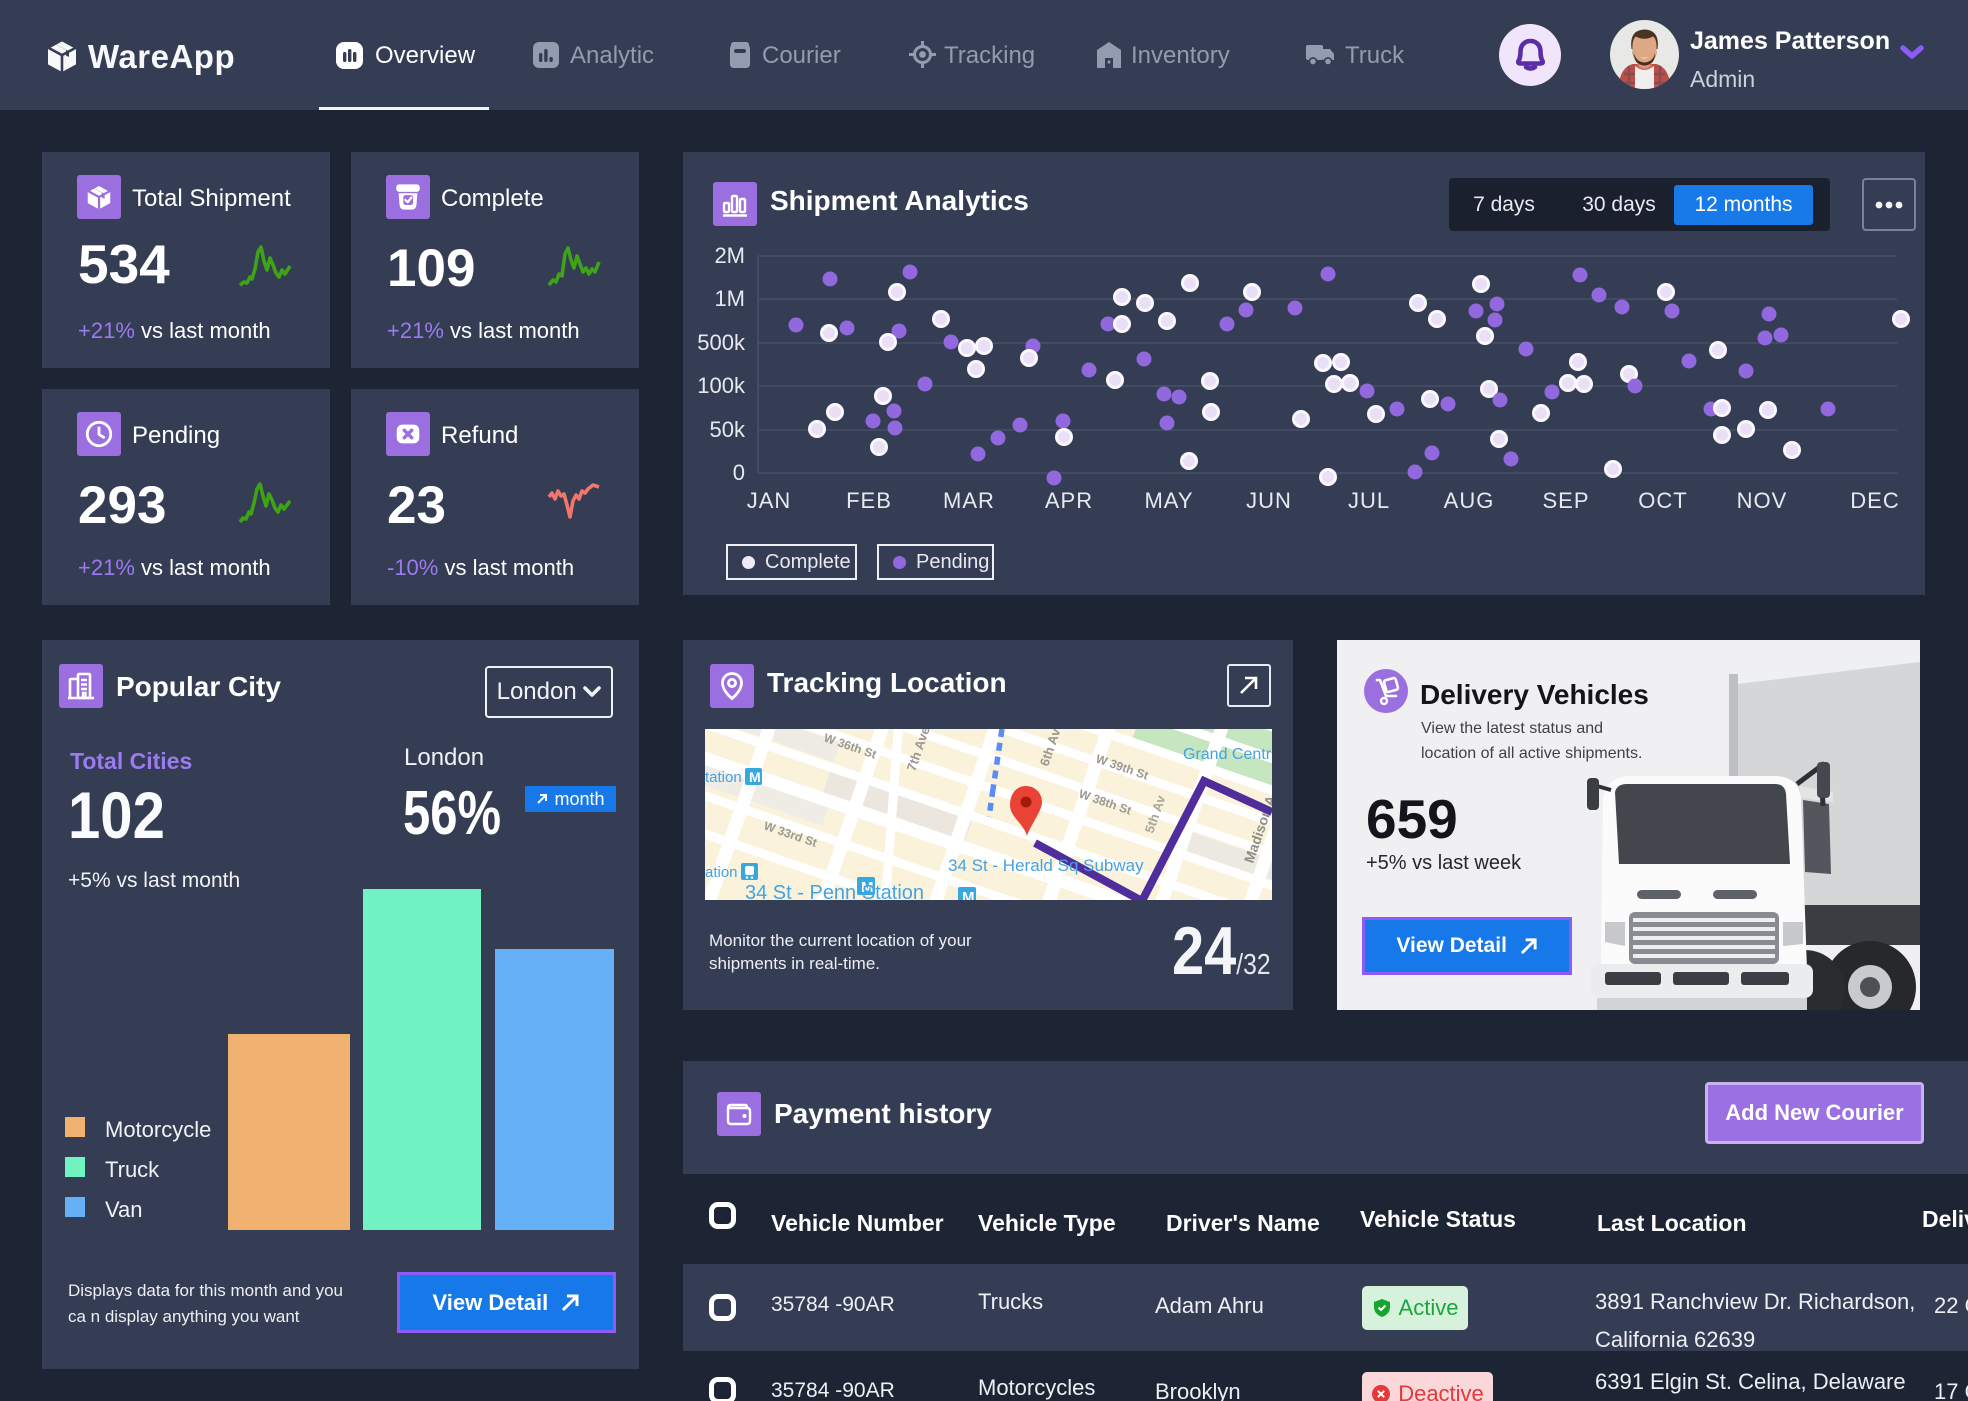 The height and width of the screenshot is (1401, 1968). Describe the element at coordinates (834, 891) in the screenshot. I see `svg-text: 34 St - Penn Station` at that location.